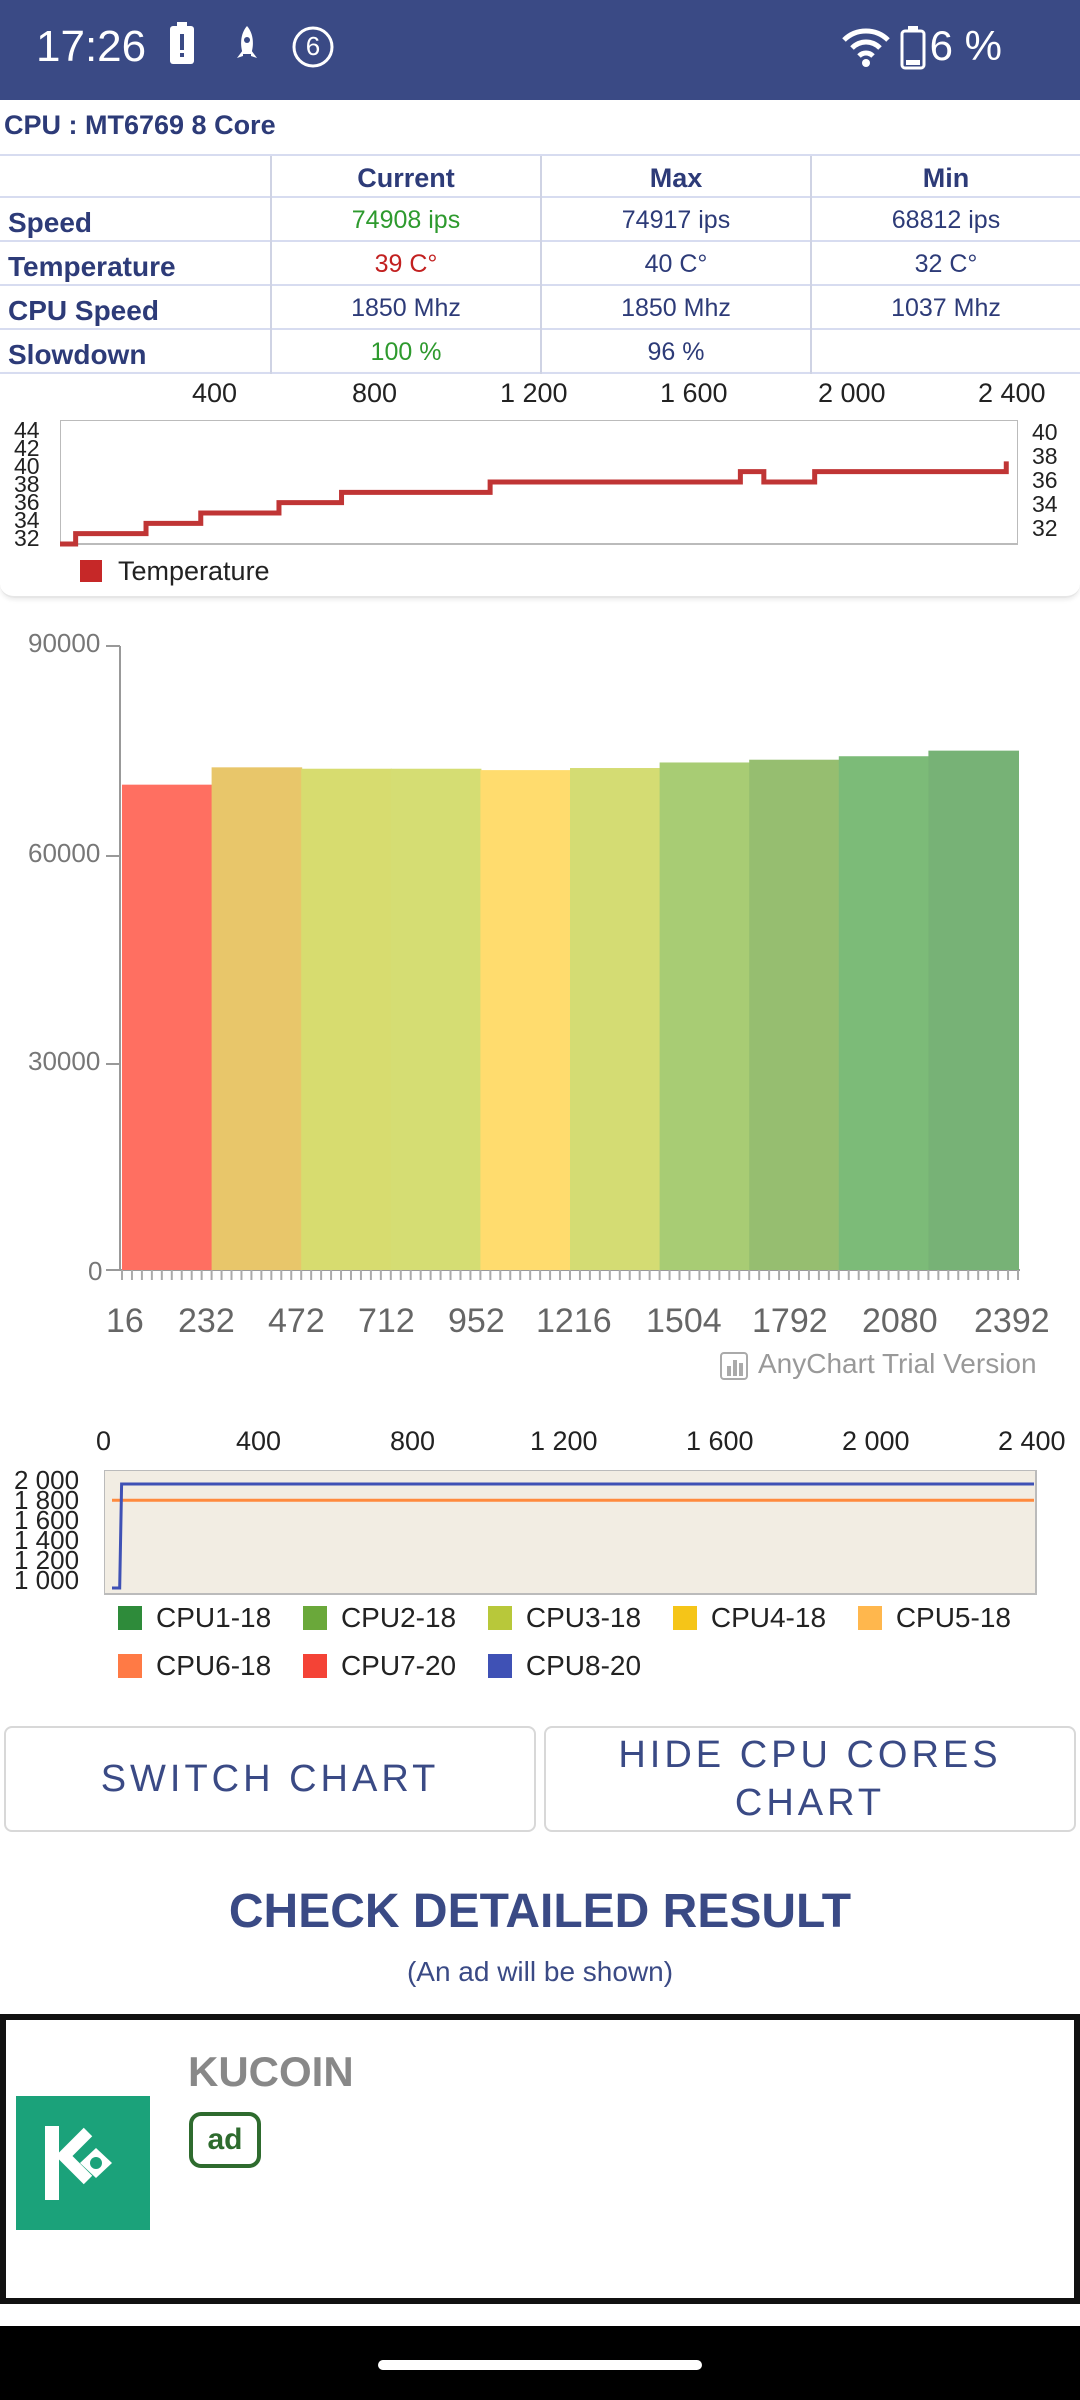 The image size is (1080, 2400). I want to click on anychart-watermark: AnyChart Trial Version, so click(897, 1363).